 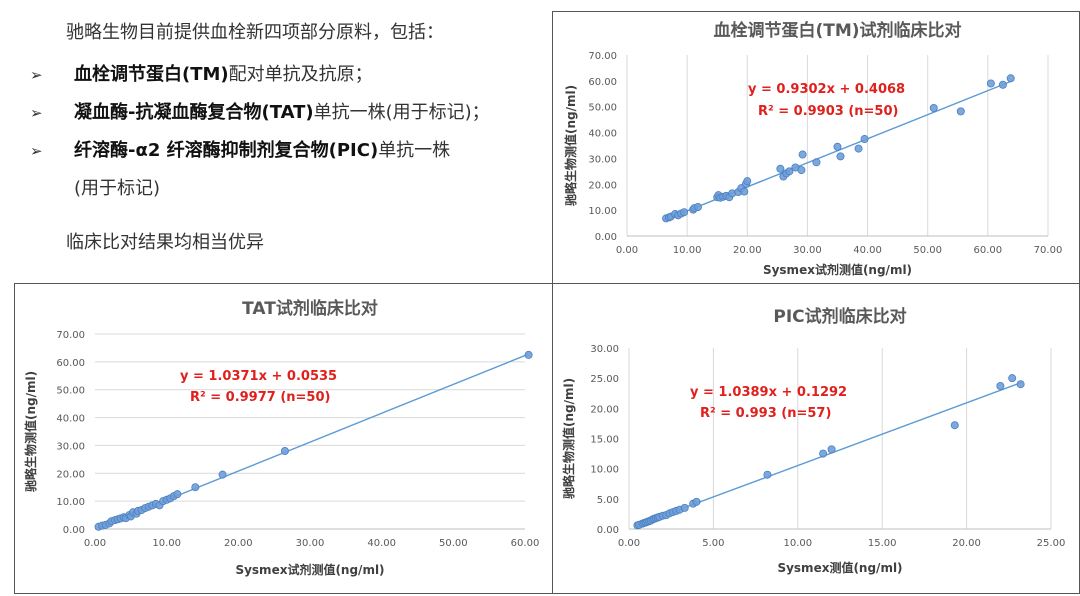 I want to click on regression-equation: y = 0.9302x + 0.4068, so click(x=826, y=89).